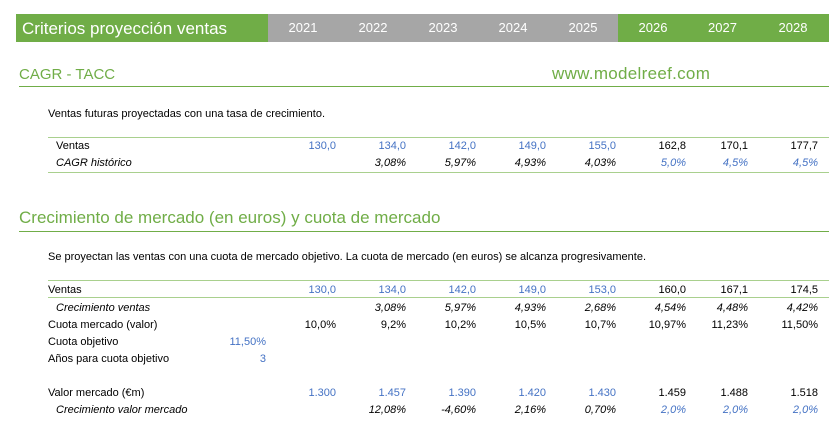 This screenshot has width=829, height=425. I want to click on cell-section1-r0-2026: 162,8, so click(672, 146).